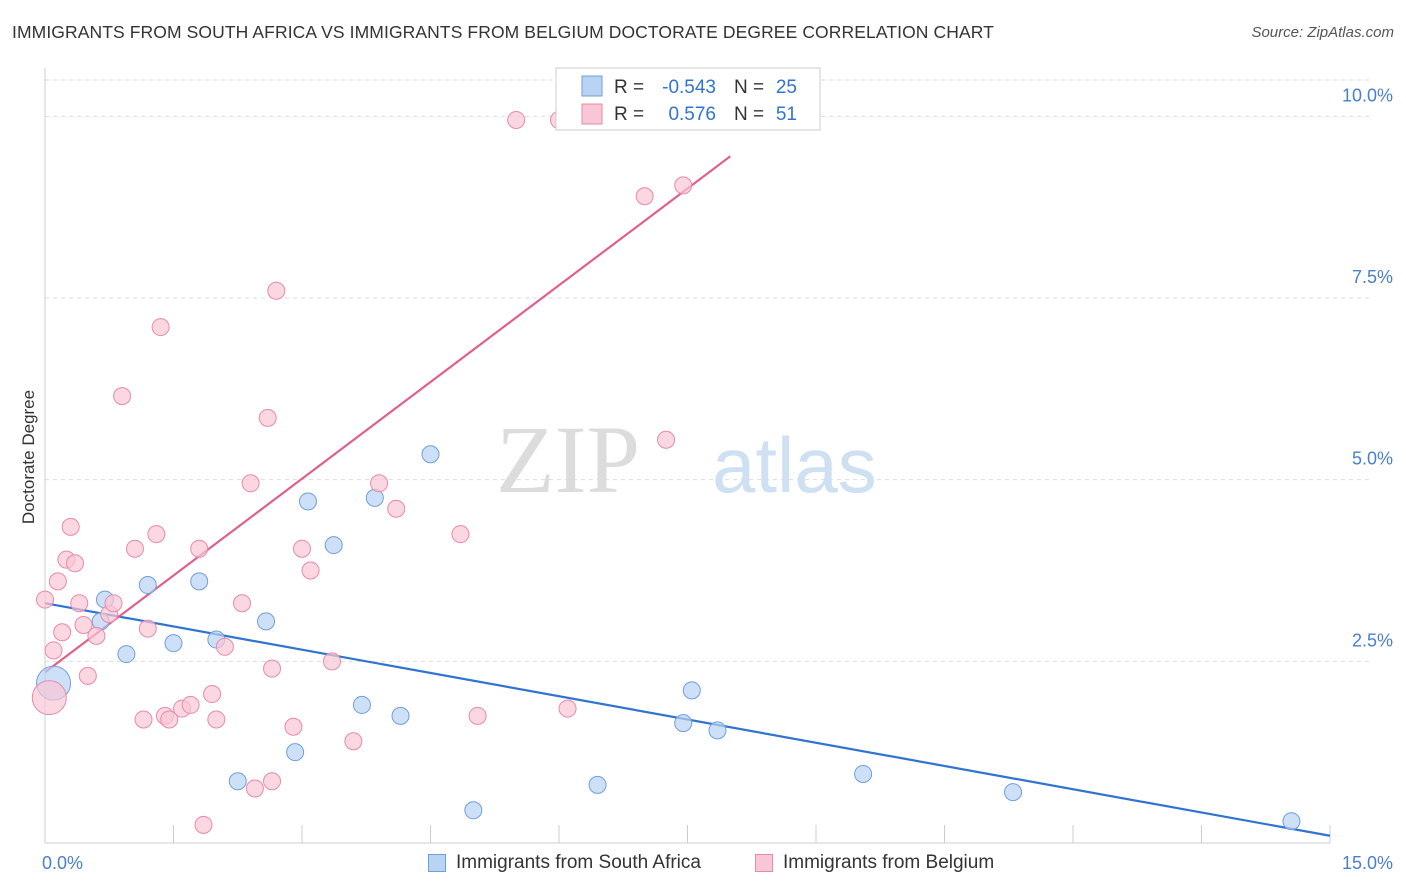 The width and height of the screenshot is (1406, 892). What do you see at coordinates (786, 87) in the screenshot?
I see `legend-n-value-1: 25` at bounding box center [786, 87].